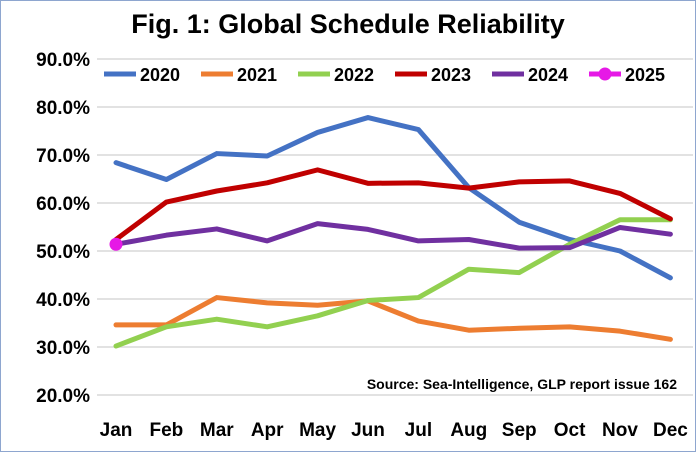 This screenshot has width=696, height=452. I want to click on series-line-2021, so click(393, 318).